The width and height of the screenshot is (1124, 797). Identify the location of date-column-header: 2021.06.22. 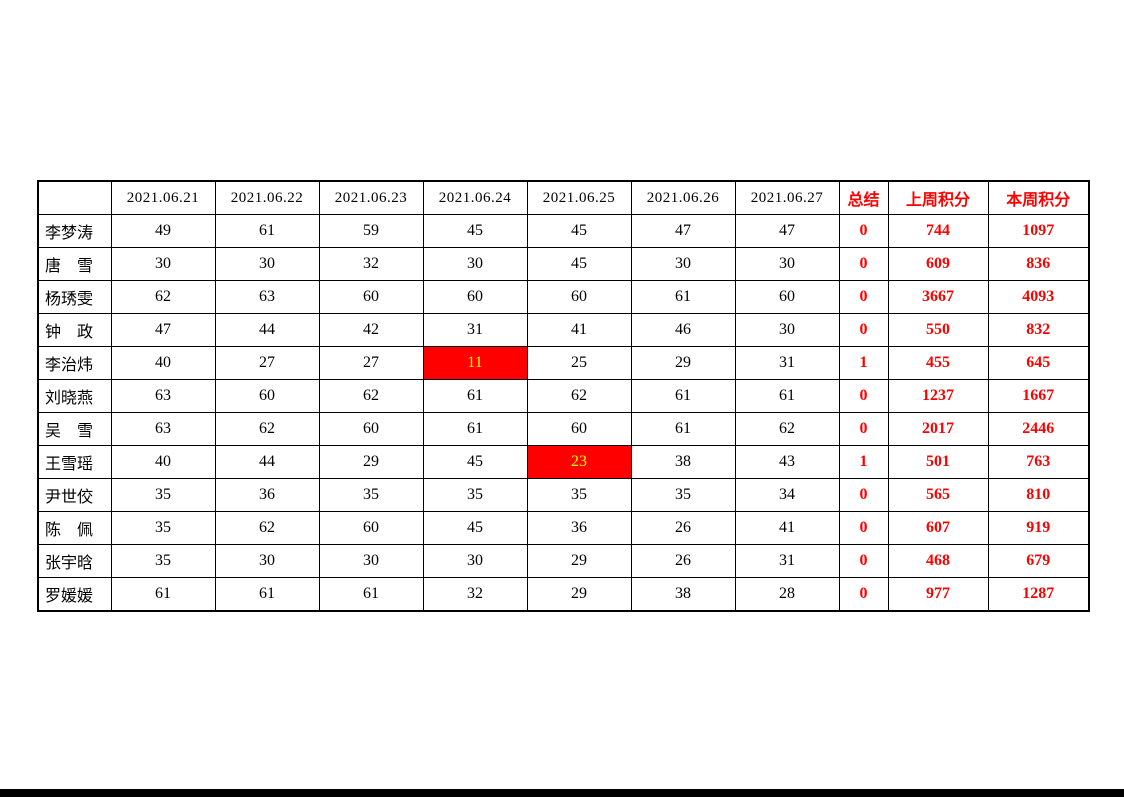
(267, 197).